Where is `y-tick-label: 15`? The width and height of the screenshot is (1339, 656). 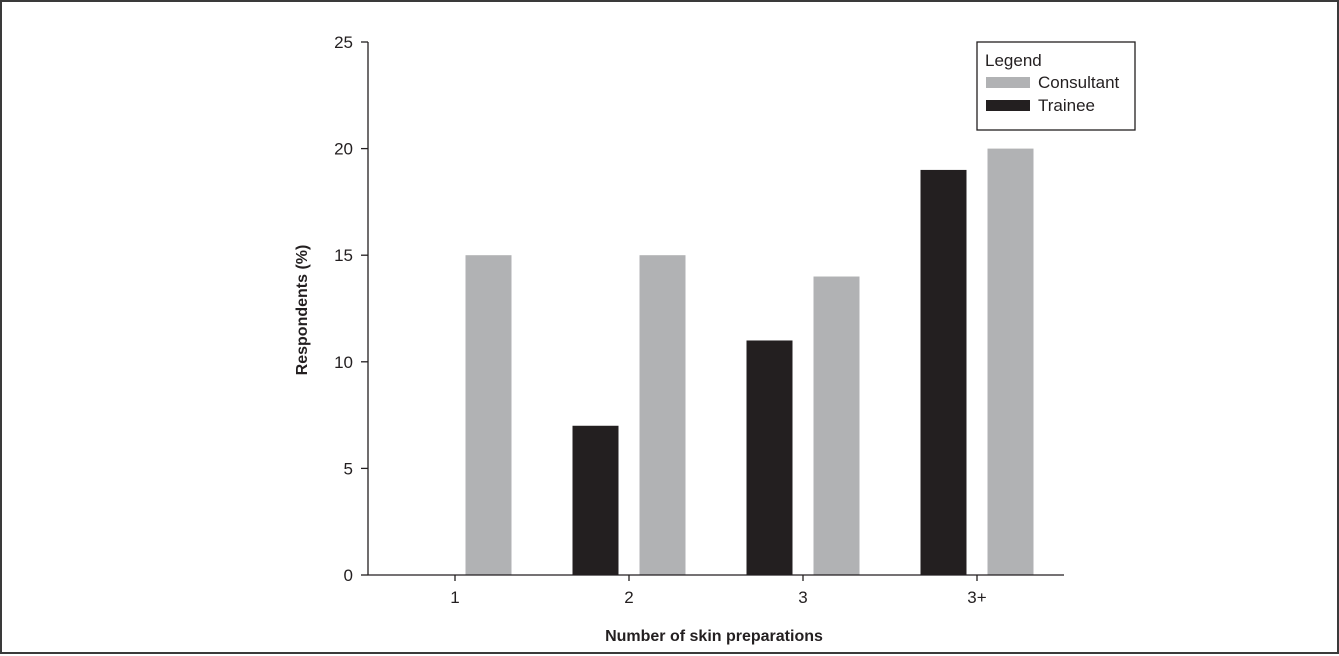 y-tick-label: 15 is located at coordinates (343, 255).